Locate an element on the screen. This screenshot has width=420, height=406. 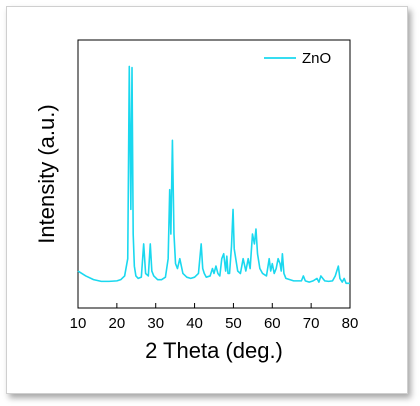
x-tick-label-20: 20 is located at coordinates (117, 323).